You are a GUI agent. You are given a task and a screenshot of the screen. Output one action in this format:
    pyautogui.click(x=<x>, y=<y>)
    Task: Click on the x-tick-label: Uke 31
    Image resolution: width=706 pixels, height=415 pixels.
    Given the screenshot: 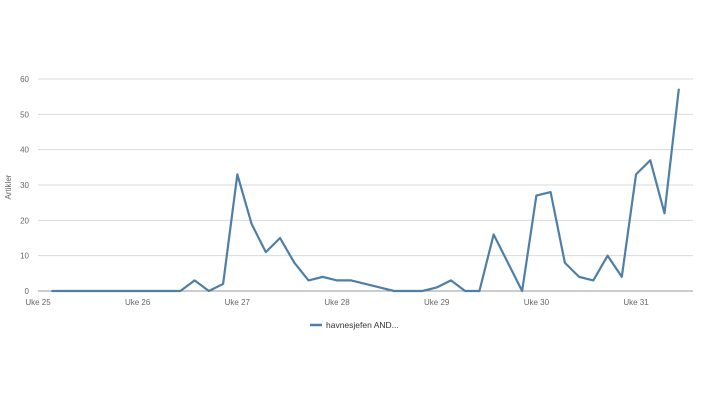 What is the action you would take?
    pyautogui.click(x=636, y=302)
    